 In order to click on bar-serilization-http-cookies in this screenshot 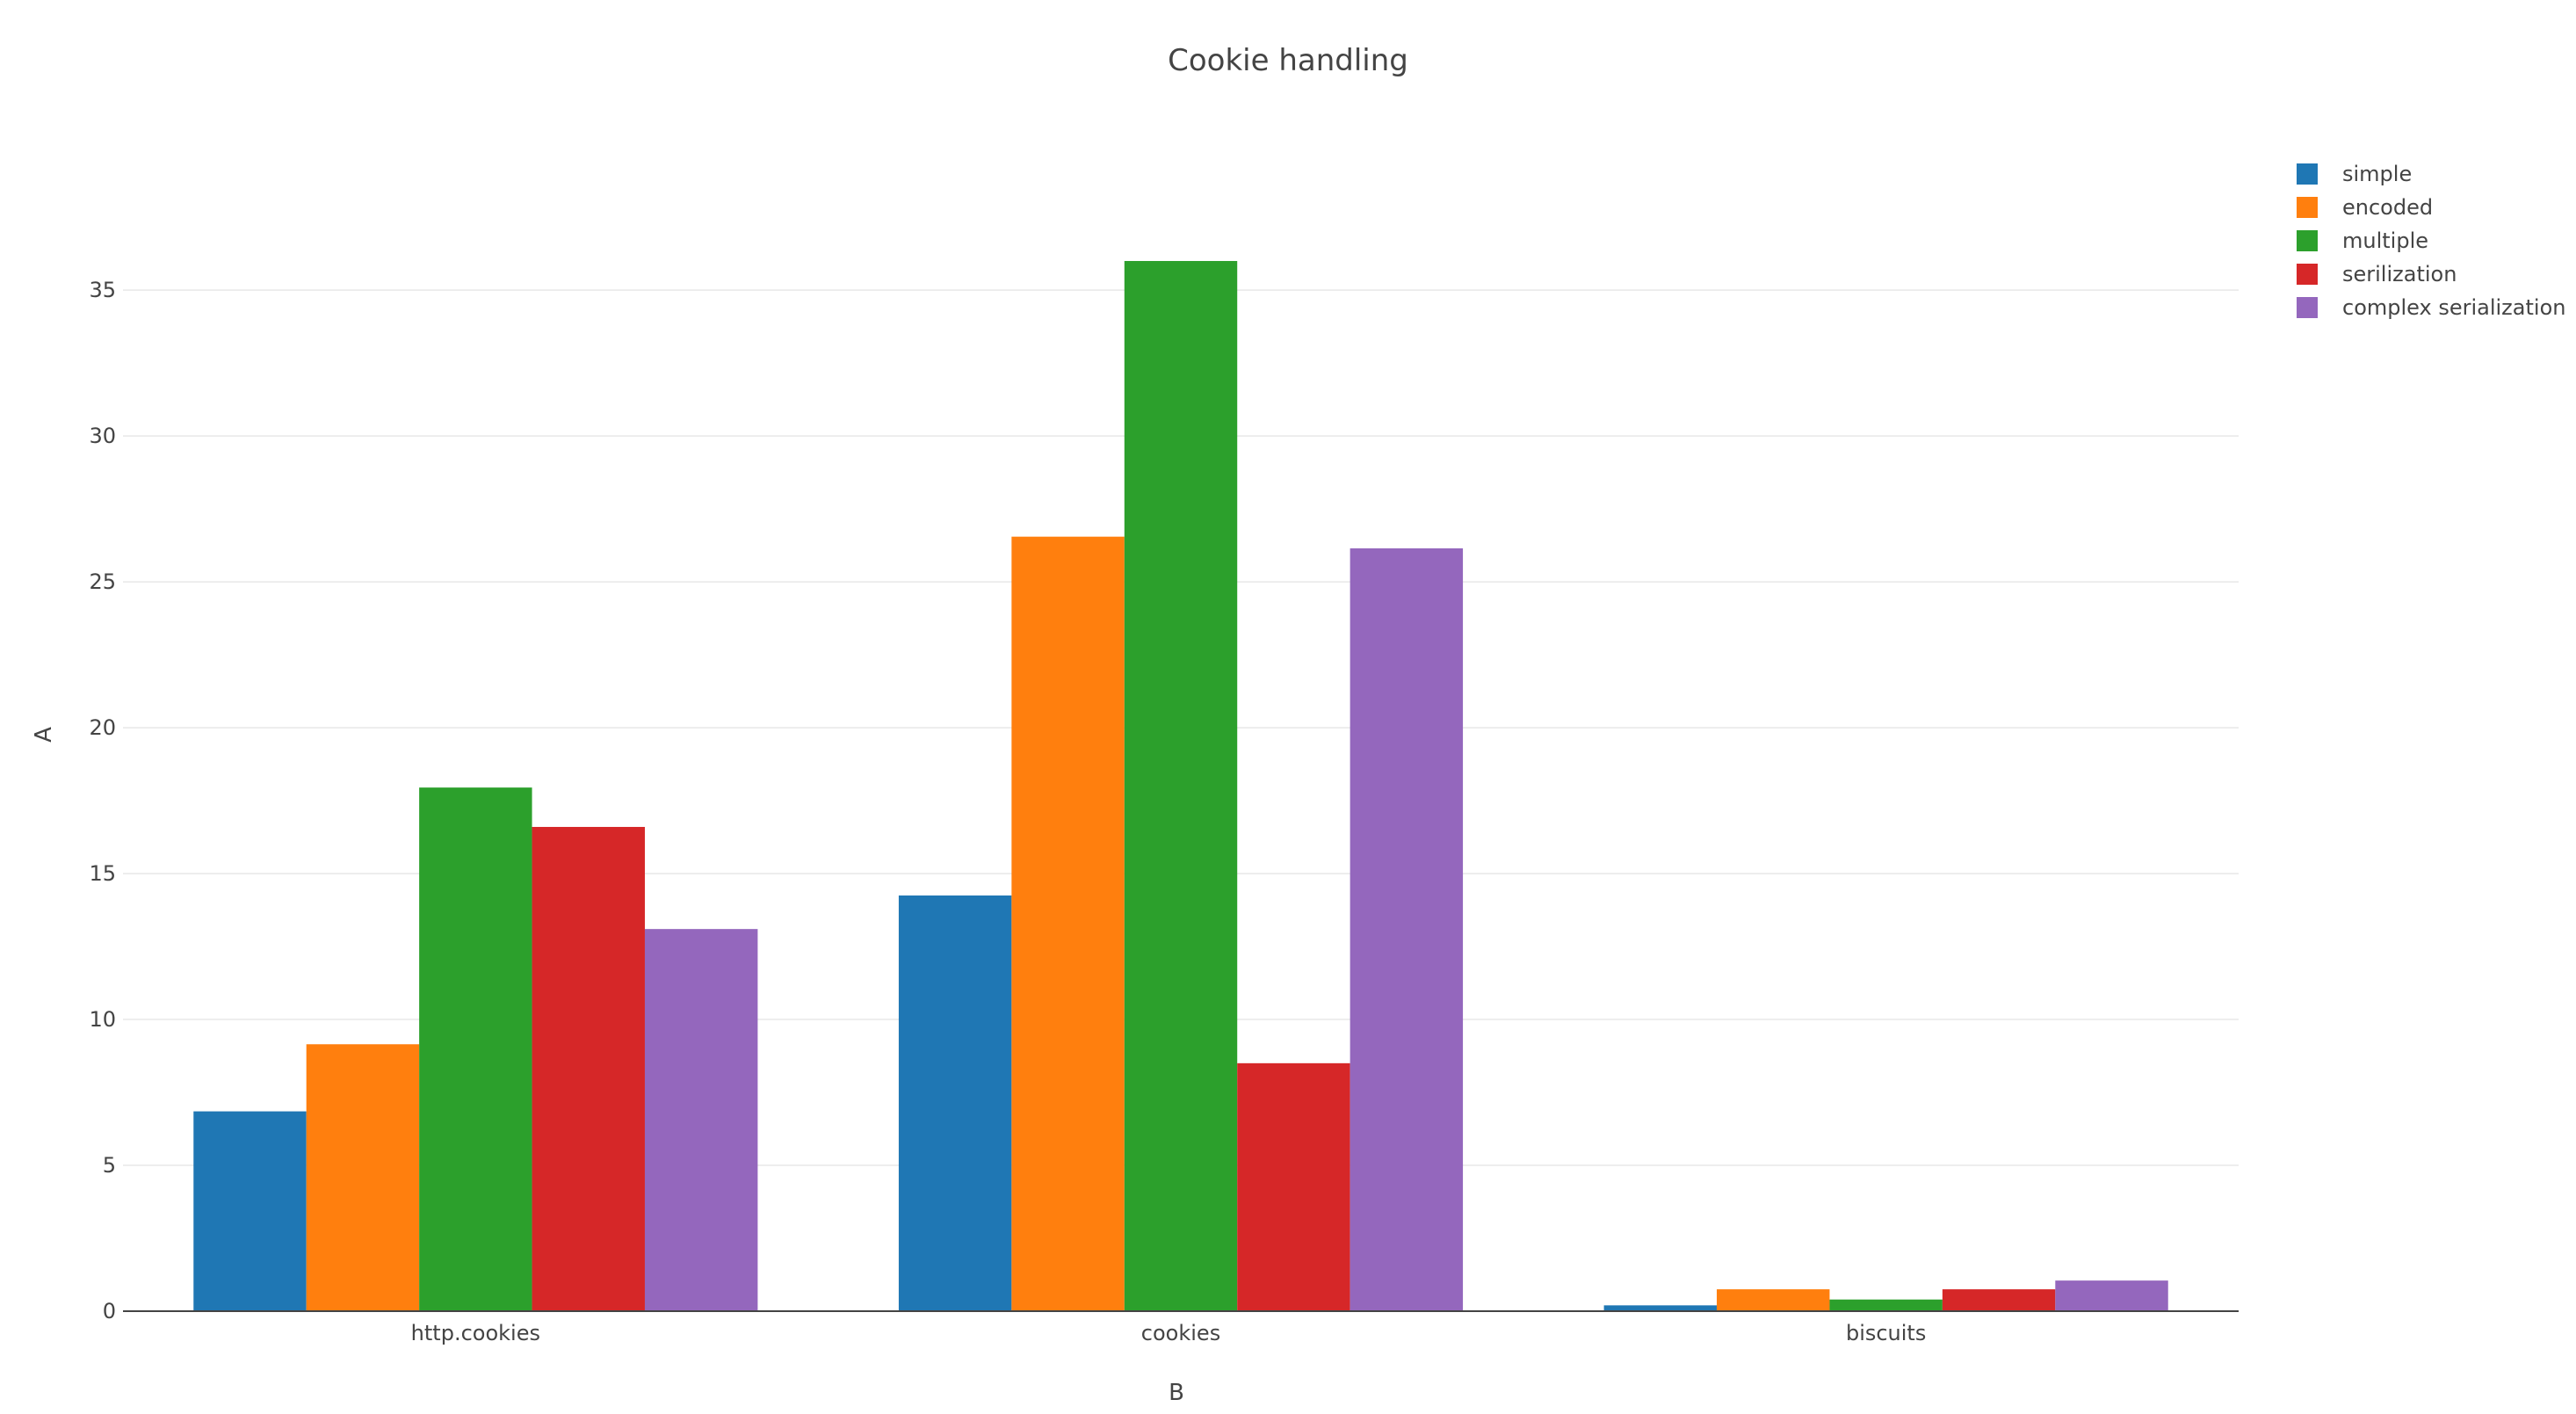, I will do `click(588, 1068)`.